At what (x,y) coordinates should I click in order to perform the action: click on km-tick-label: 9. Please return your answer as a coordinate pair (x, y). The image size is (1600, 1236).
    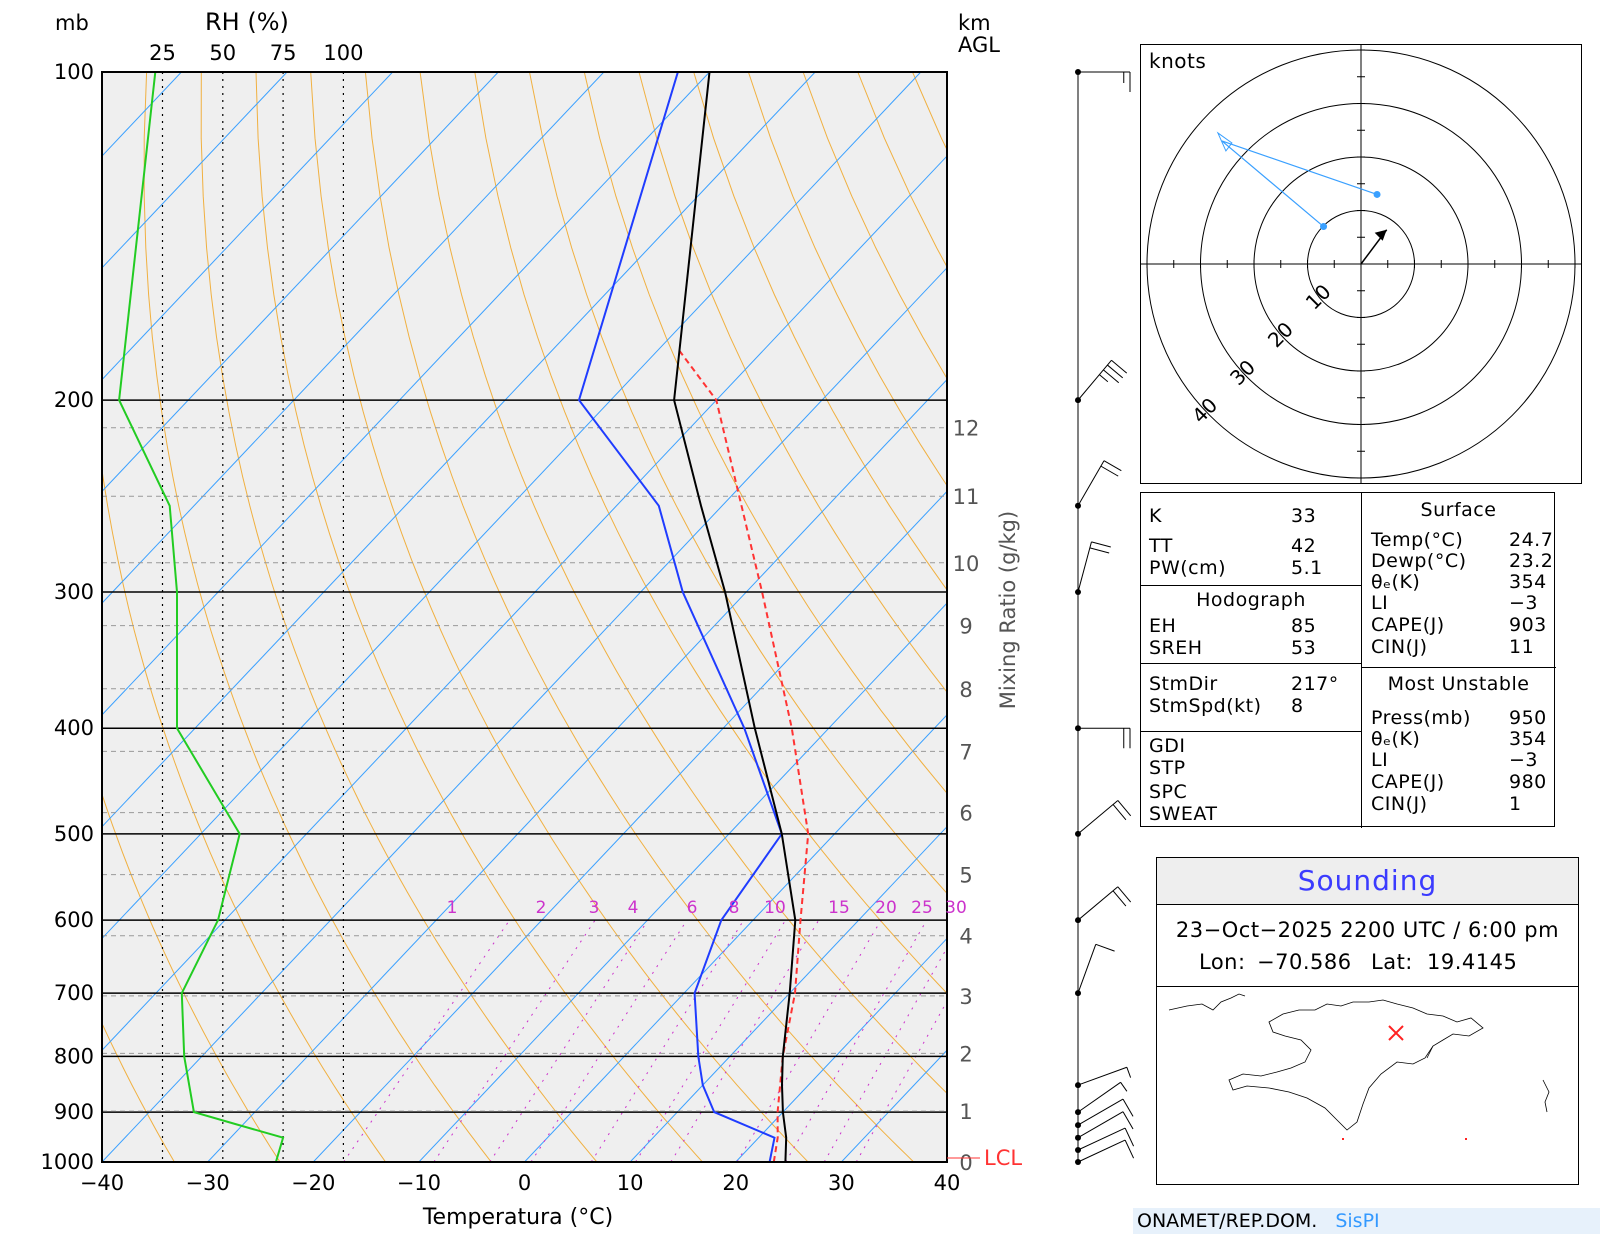
    Looking at the image, I should click on (965, 627).